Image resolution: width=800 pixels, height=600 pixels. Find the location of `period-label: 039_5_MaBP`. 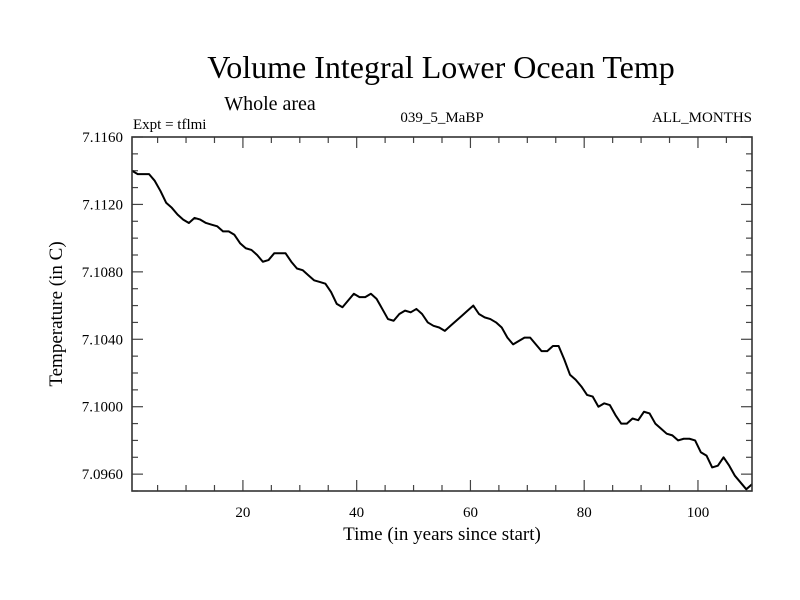

period-label: 039_5_MaBP is located at coordinates (441, 118).